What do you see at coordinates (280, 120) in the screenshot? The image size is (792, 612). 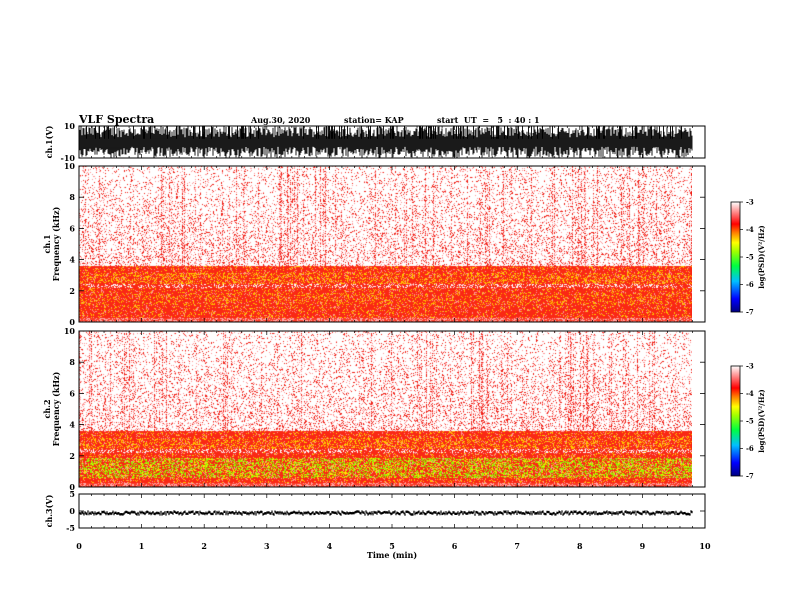 I see `date-label: Aug.30, 2020` at bounding box center [280, 120].